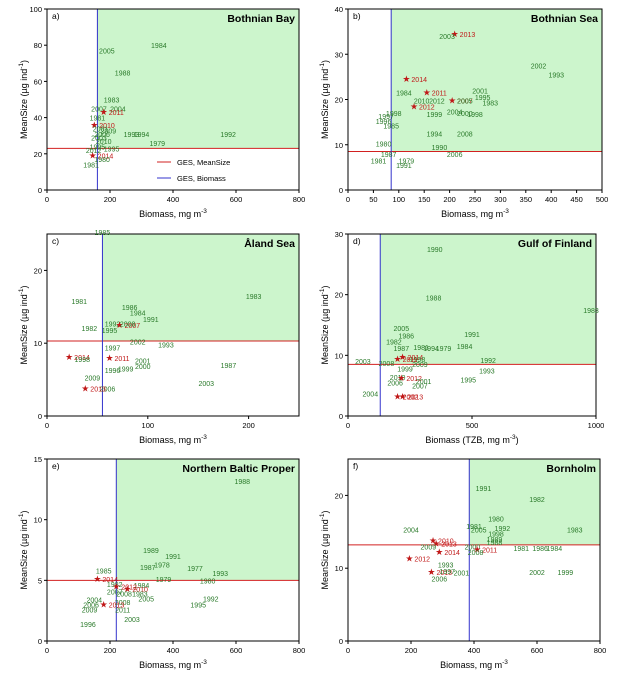 The height and width of the screenshot is (682, 623). I want to click on data-point-label: 1999, so click(405, 370).